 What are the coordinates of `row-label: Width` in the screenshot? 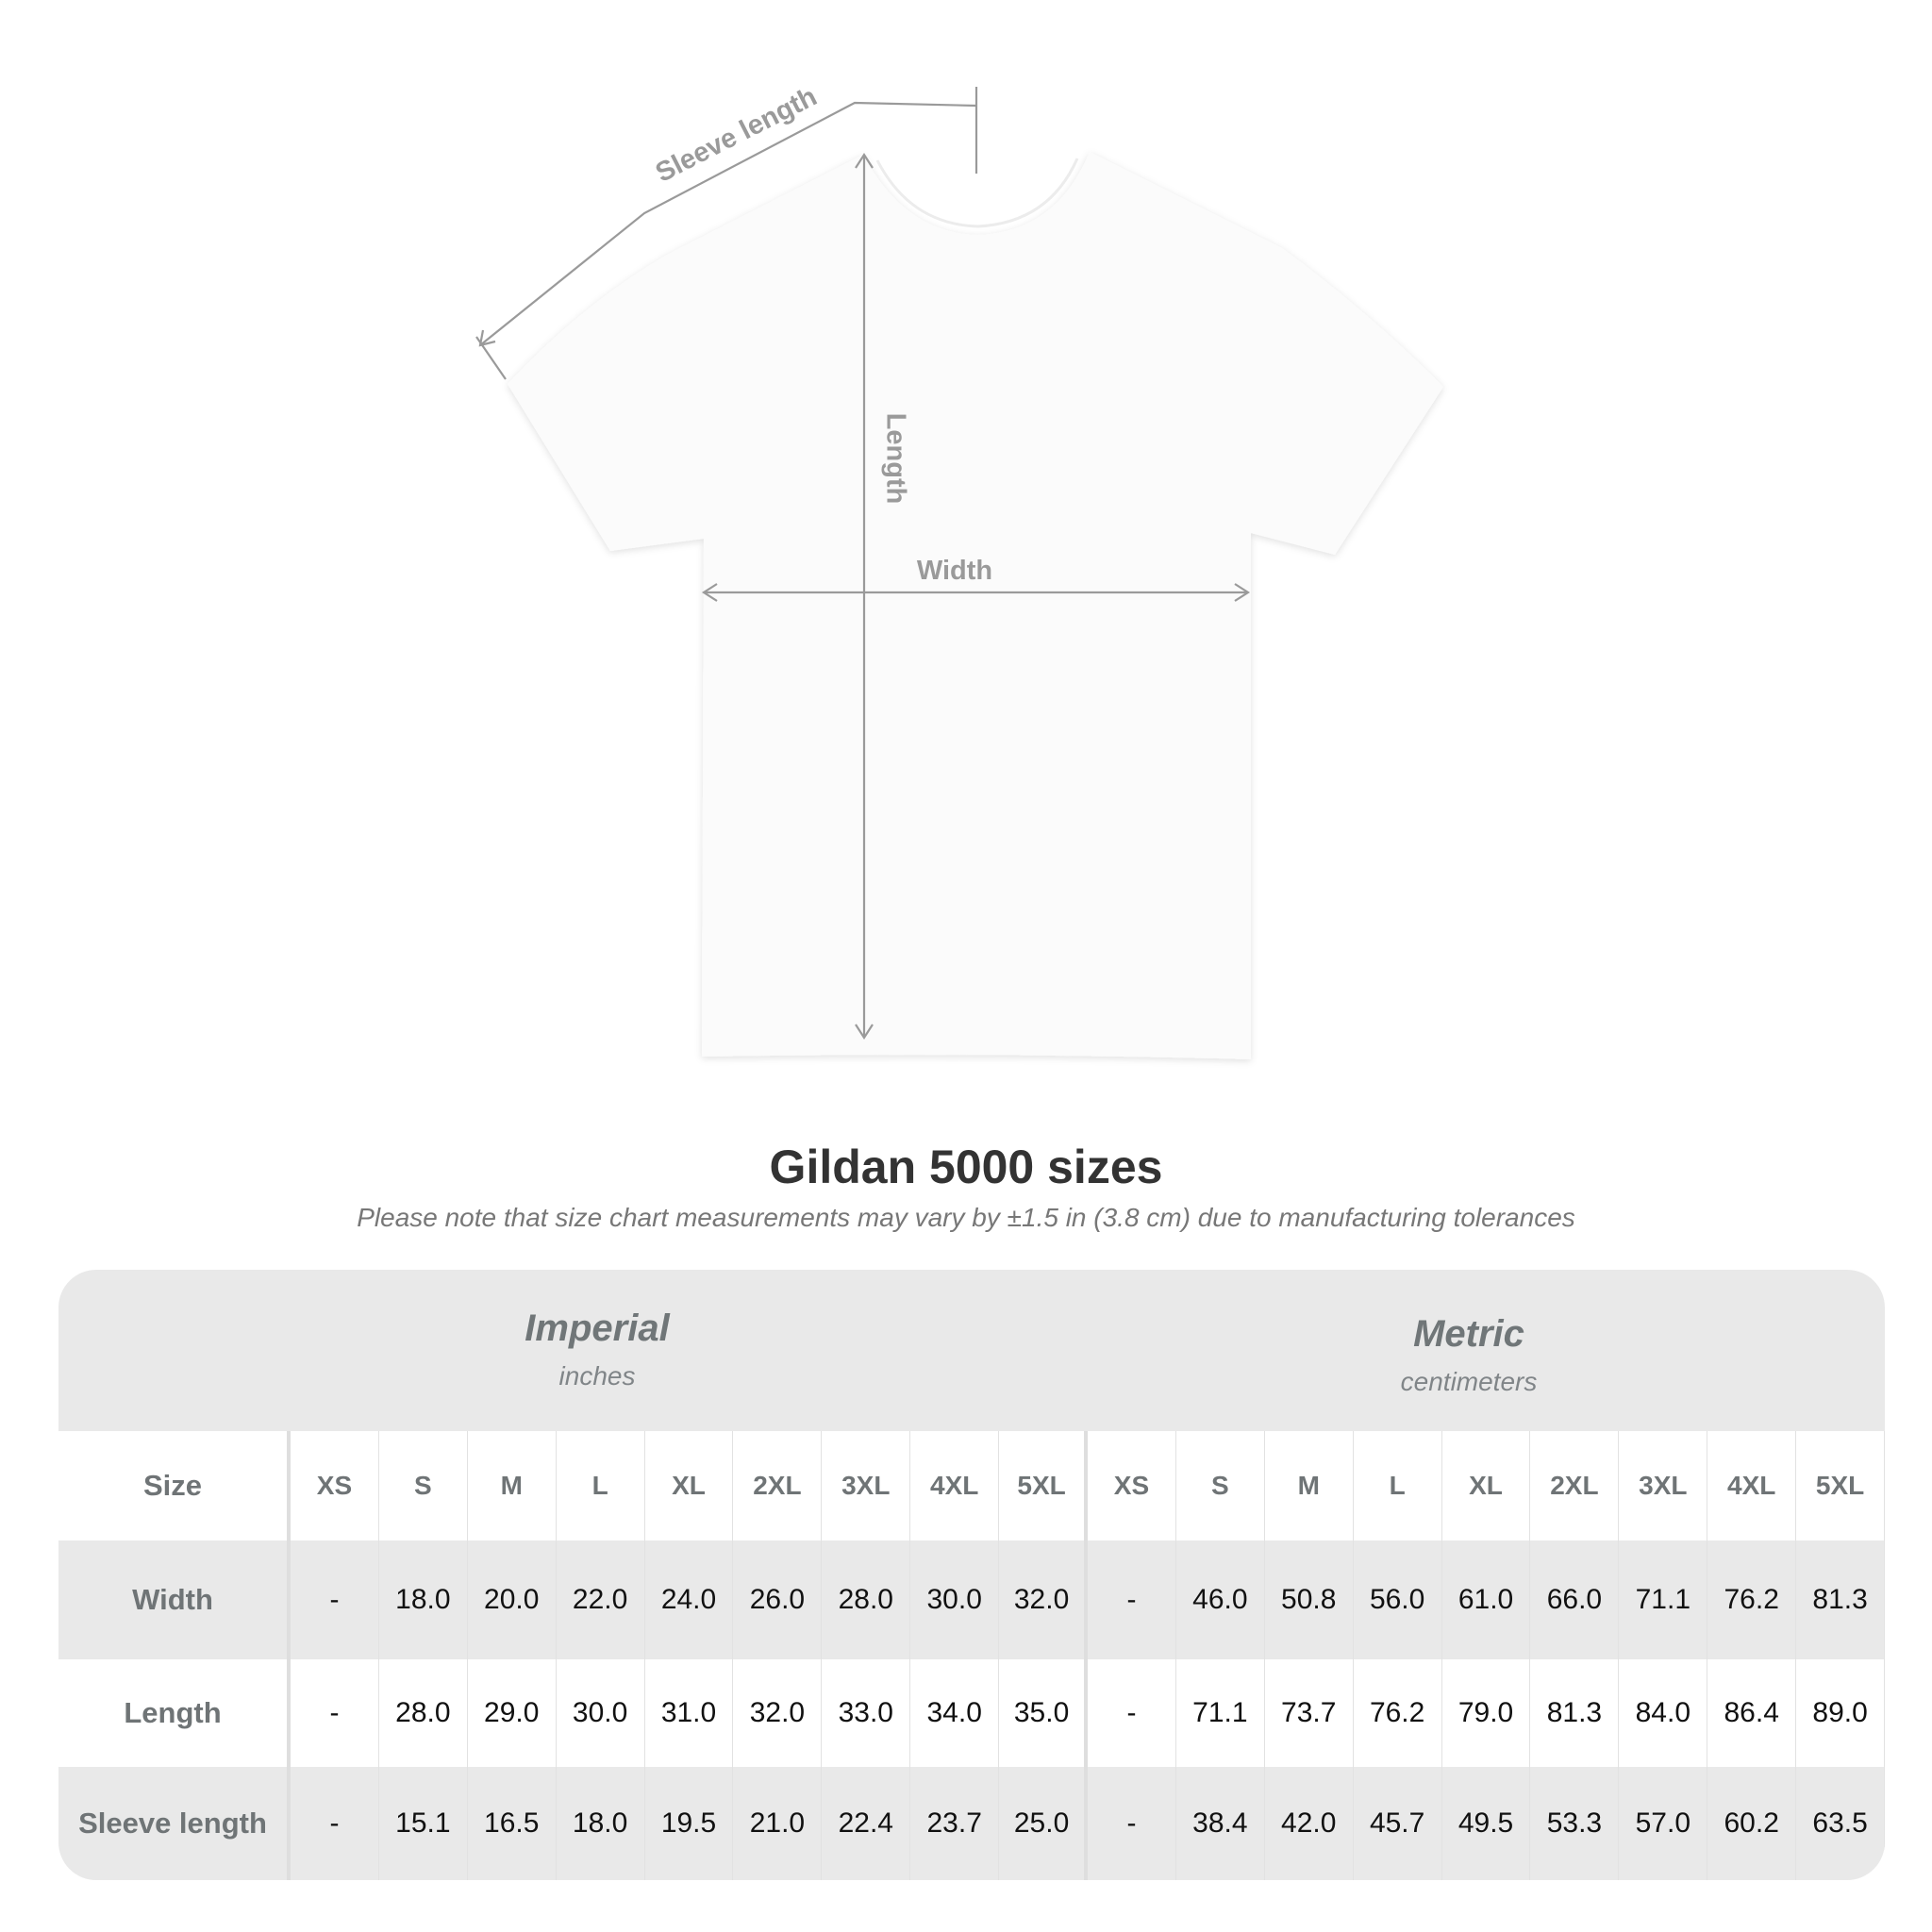 It's located at (175, 1600).